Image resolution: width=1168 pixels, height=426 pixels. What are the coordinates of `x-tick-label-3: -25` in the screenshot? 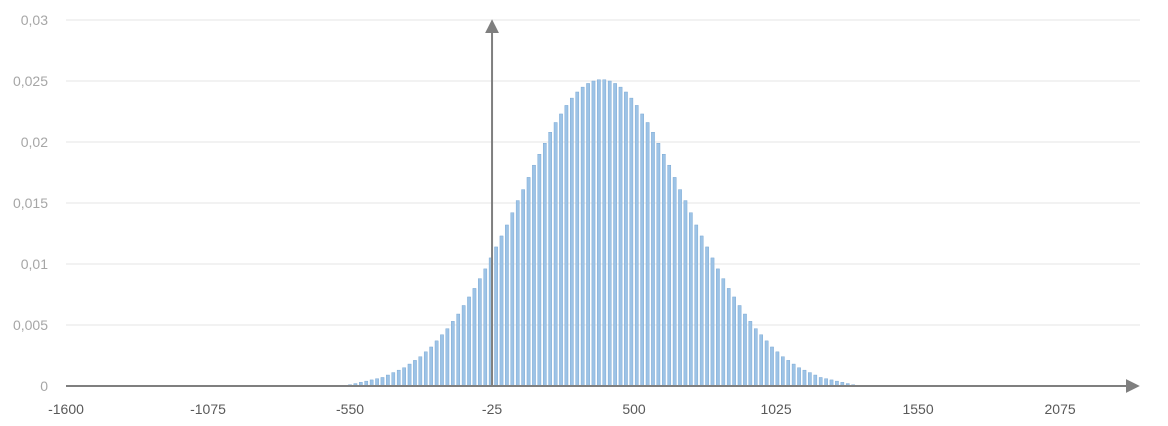 It's located at (492, 409).